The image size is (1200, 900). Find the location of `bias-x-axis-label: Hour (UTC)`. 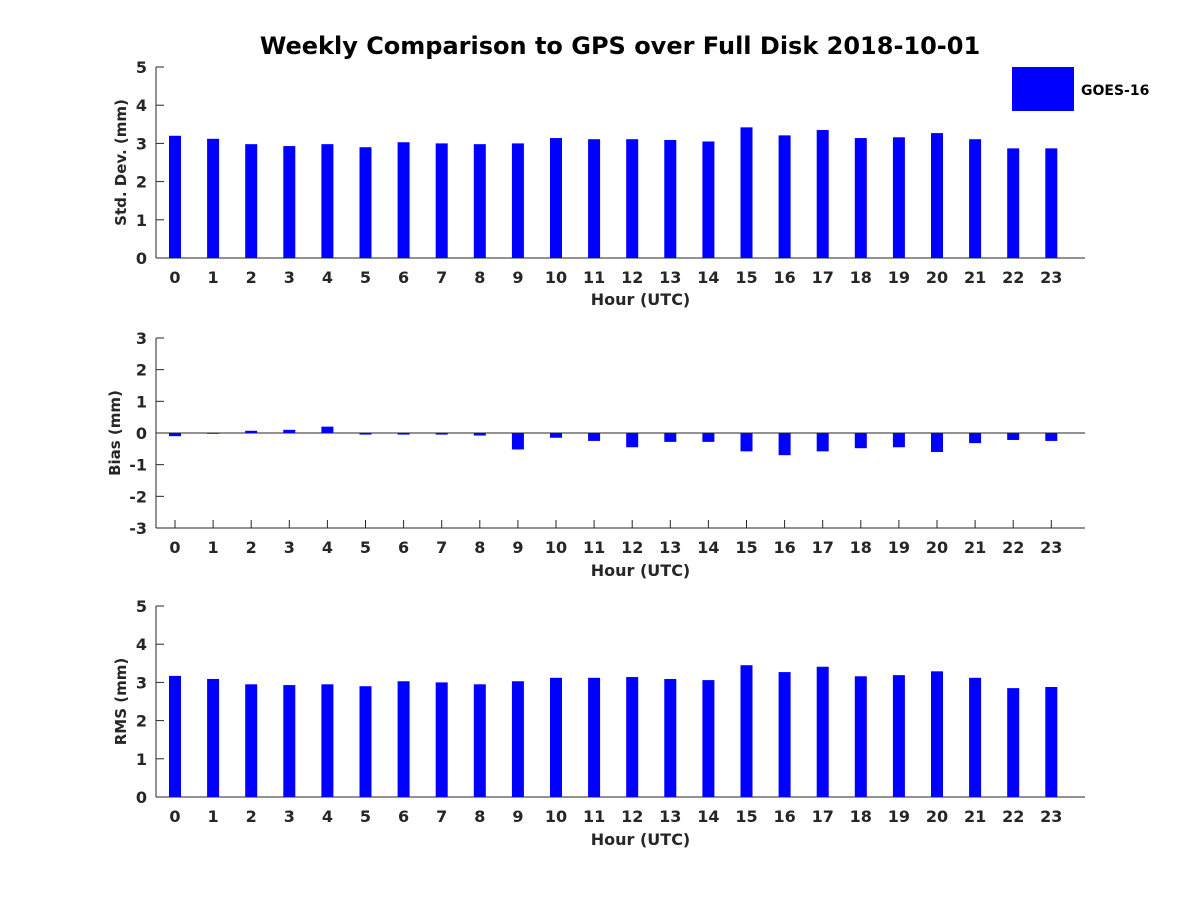

bias-x-axis-label: Hour (UTC) is located at coordinates (641, 570).